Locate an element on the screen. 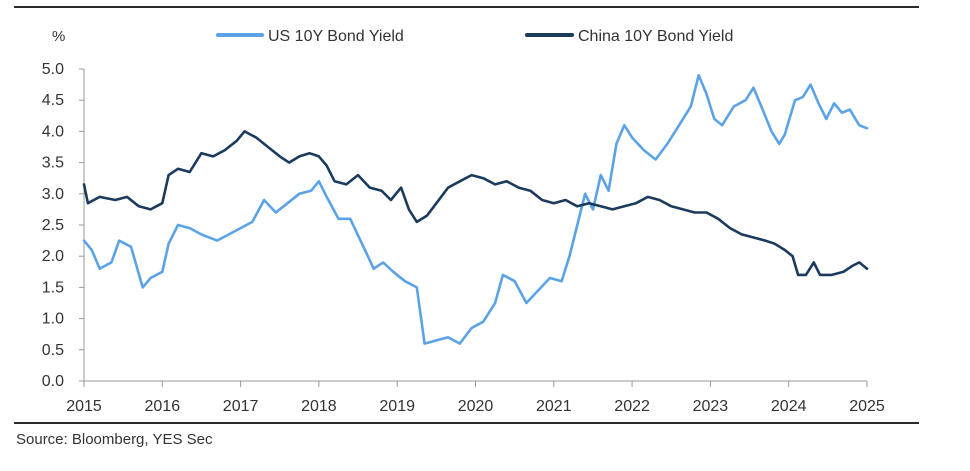  y-tick-label: 4.5 is located at coordinates (53, 100).